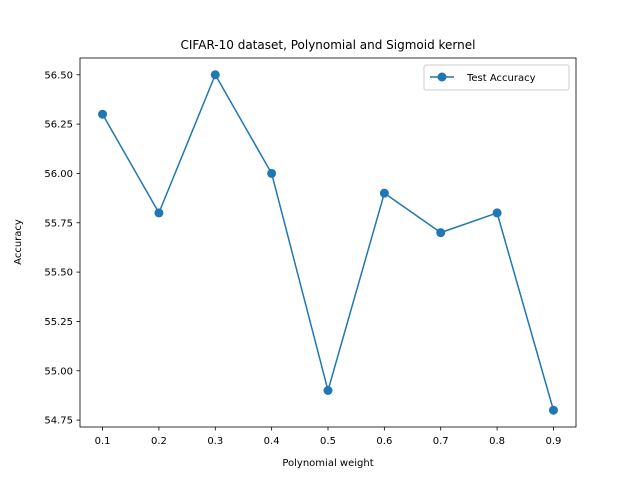  What do you see at coordinates (58, 322) in the screenshot?
I see `y-tick-label: 55.25` at bounding box center [58, 322].